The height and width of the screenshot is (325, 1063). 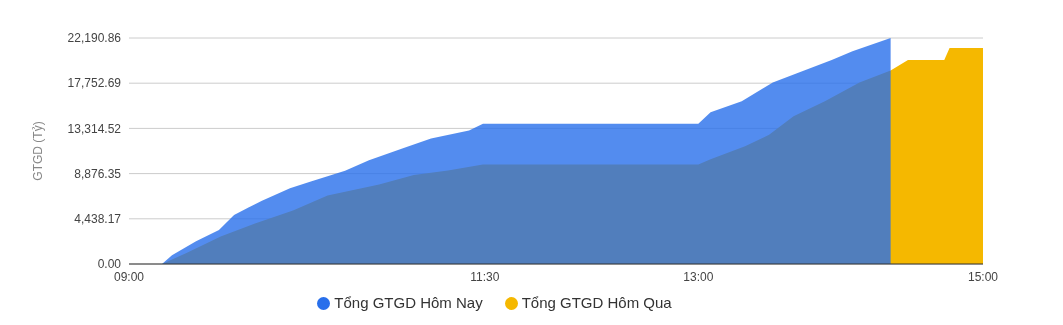 I want to click on y-tick-label: 13,314.52, so click(x=94, y=128).